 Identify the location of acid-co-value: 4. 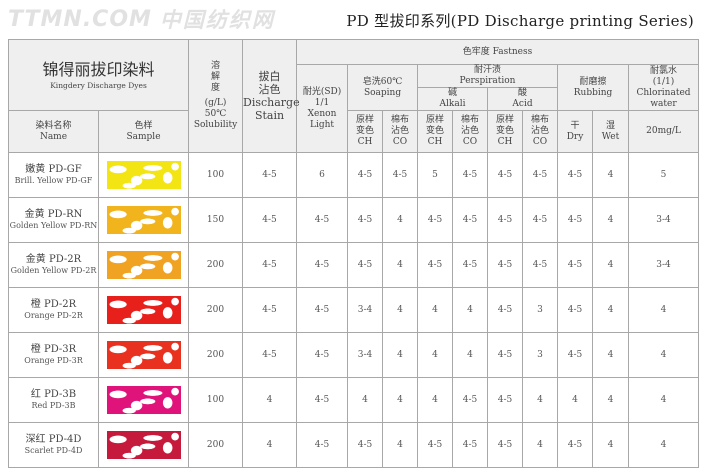
(540, 445).